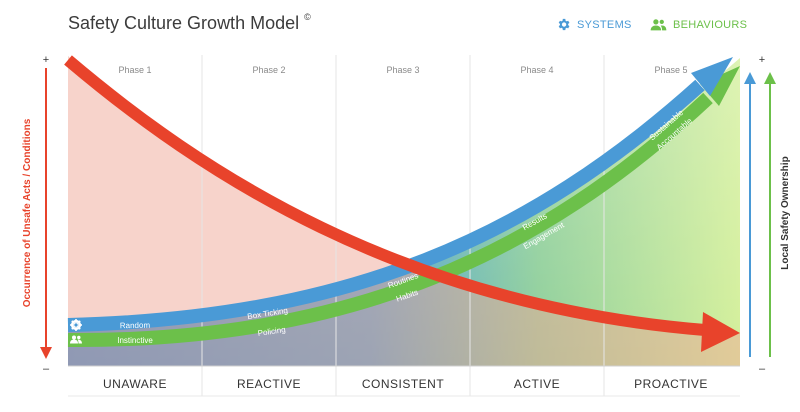 This screenshot has width=800, height=412. What do you see at coordinates (604, 24) in the screenshot?
I see `legend-systems-label: SYSTEMS` at bounding box center [604, 24].